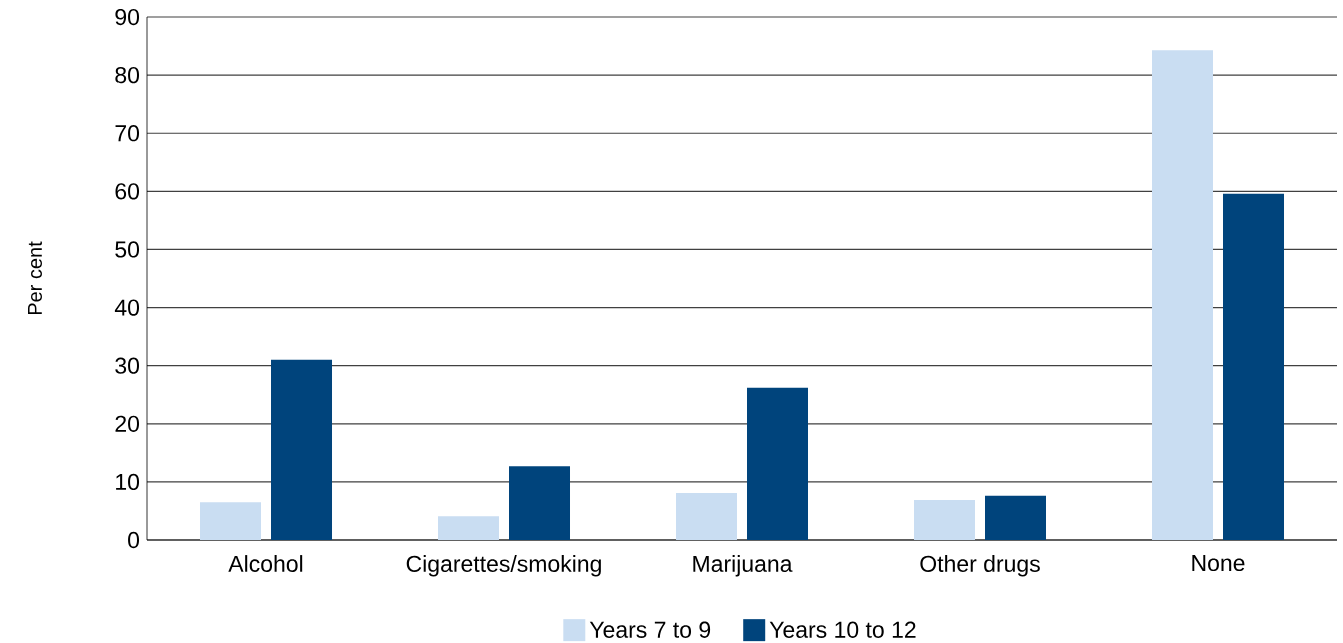 This screenshot has width=1343, height=643. I want to click on x-tick-label: Cigarettes/smoking, so click(503, 566).